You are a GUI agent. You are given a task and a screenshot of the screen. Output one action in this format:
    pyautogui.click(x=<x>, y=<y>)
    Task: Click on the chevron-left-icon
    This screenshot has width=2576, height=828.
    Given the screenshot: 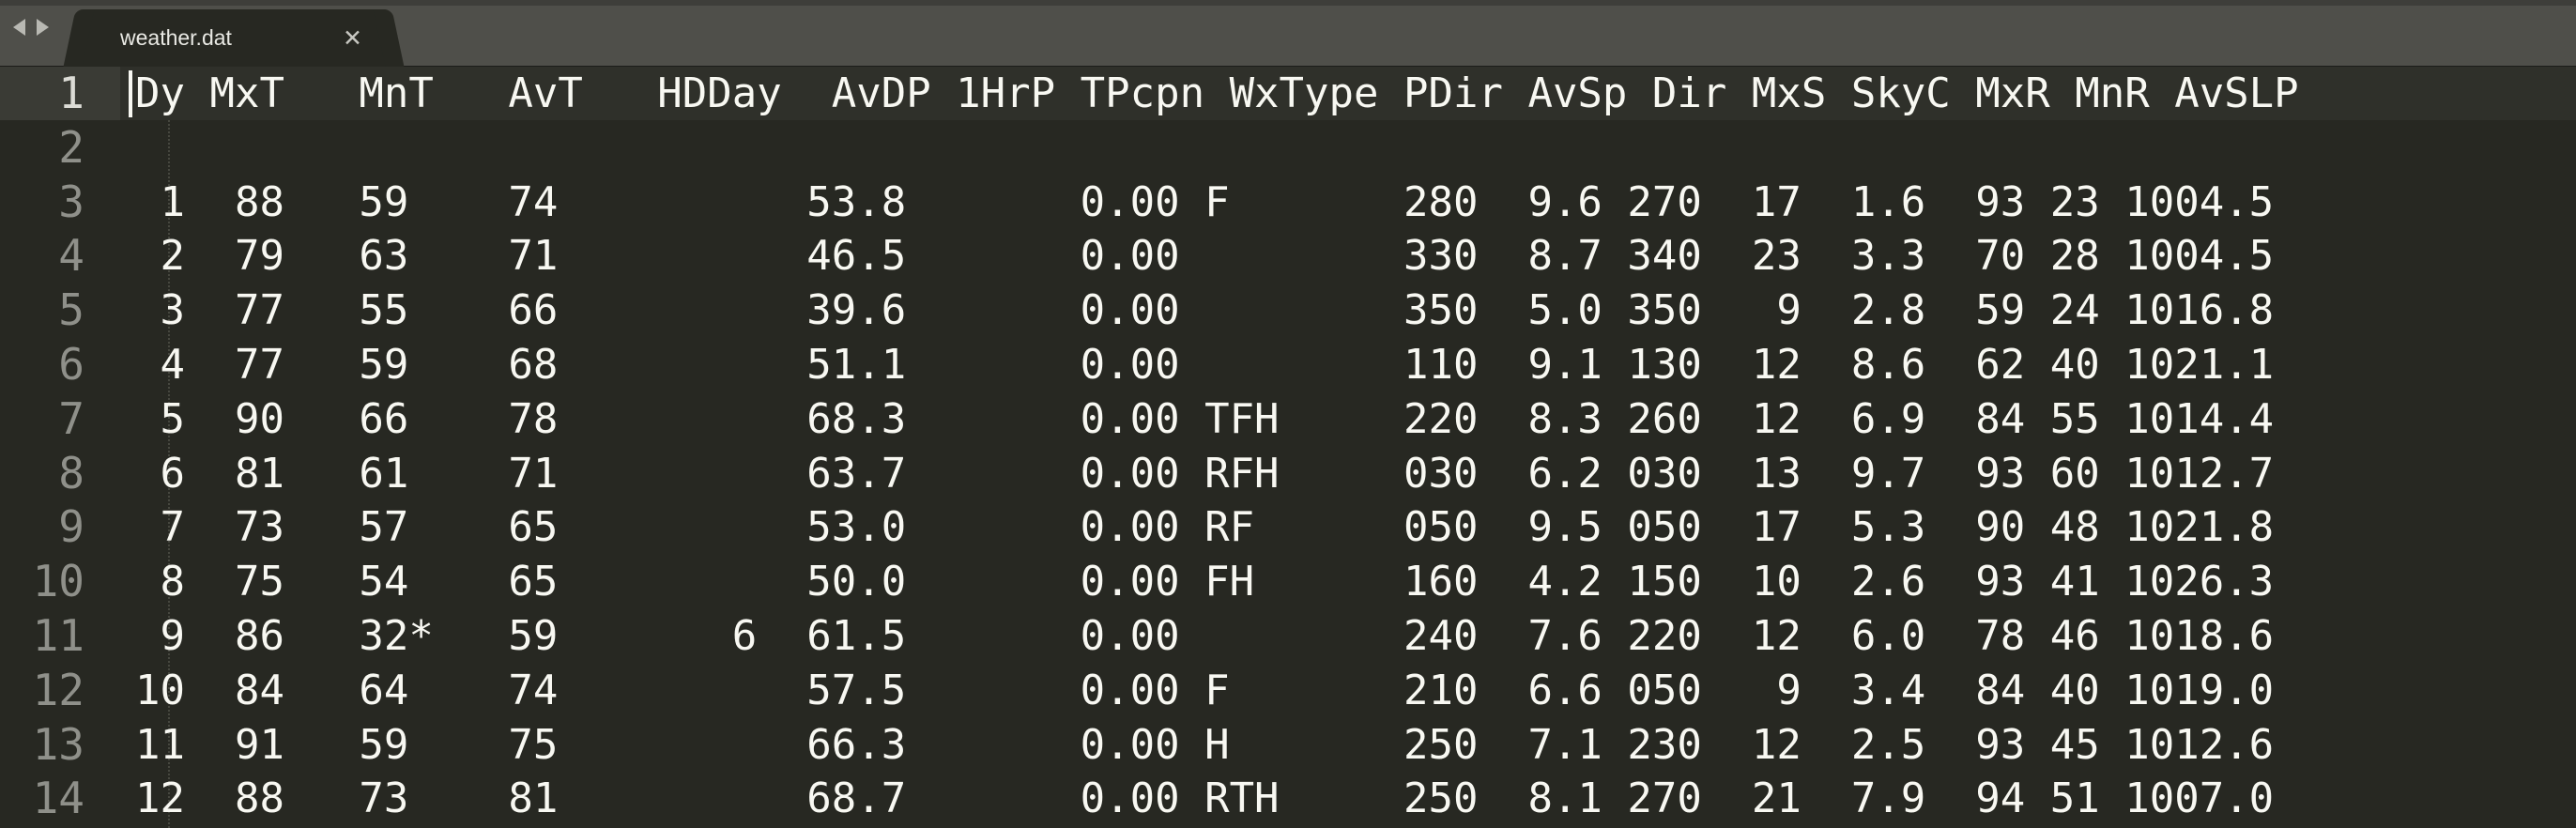 What is the action you would take?
    pyautogui.click(x=19, y=28)
    